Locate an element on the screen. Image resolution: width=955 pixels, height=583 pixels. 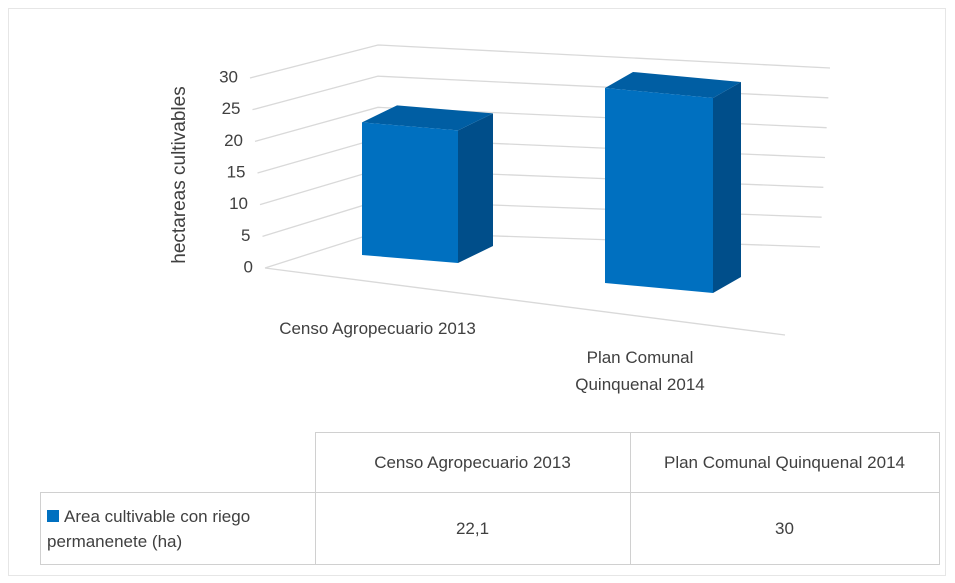
y-tick-label: 5 is located at coordinates (245, 235).